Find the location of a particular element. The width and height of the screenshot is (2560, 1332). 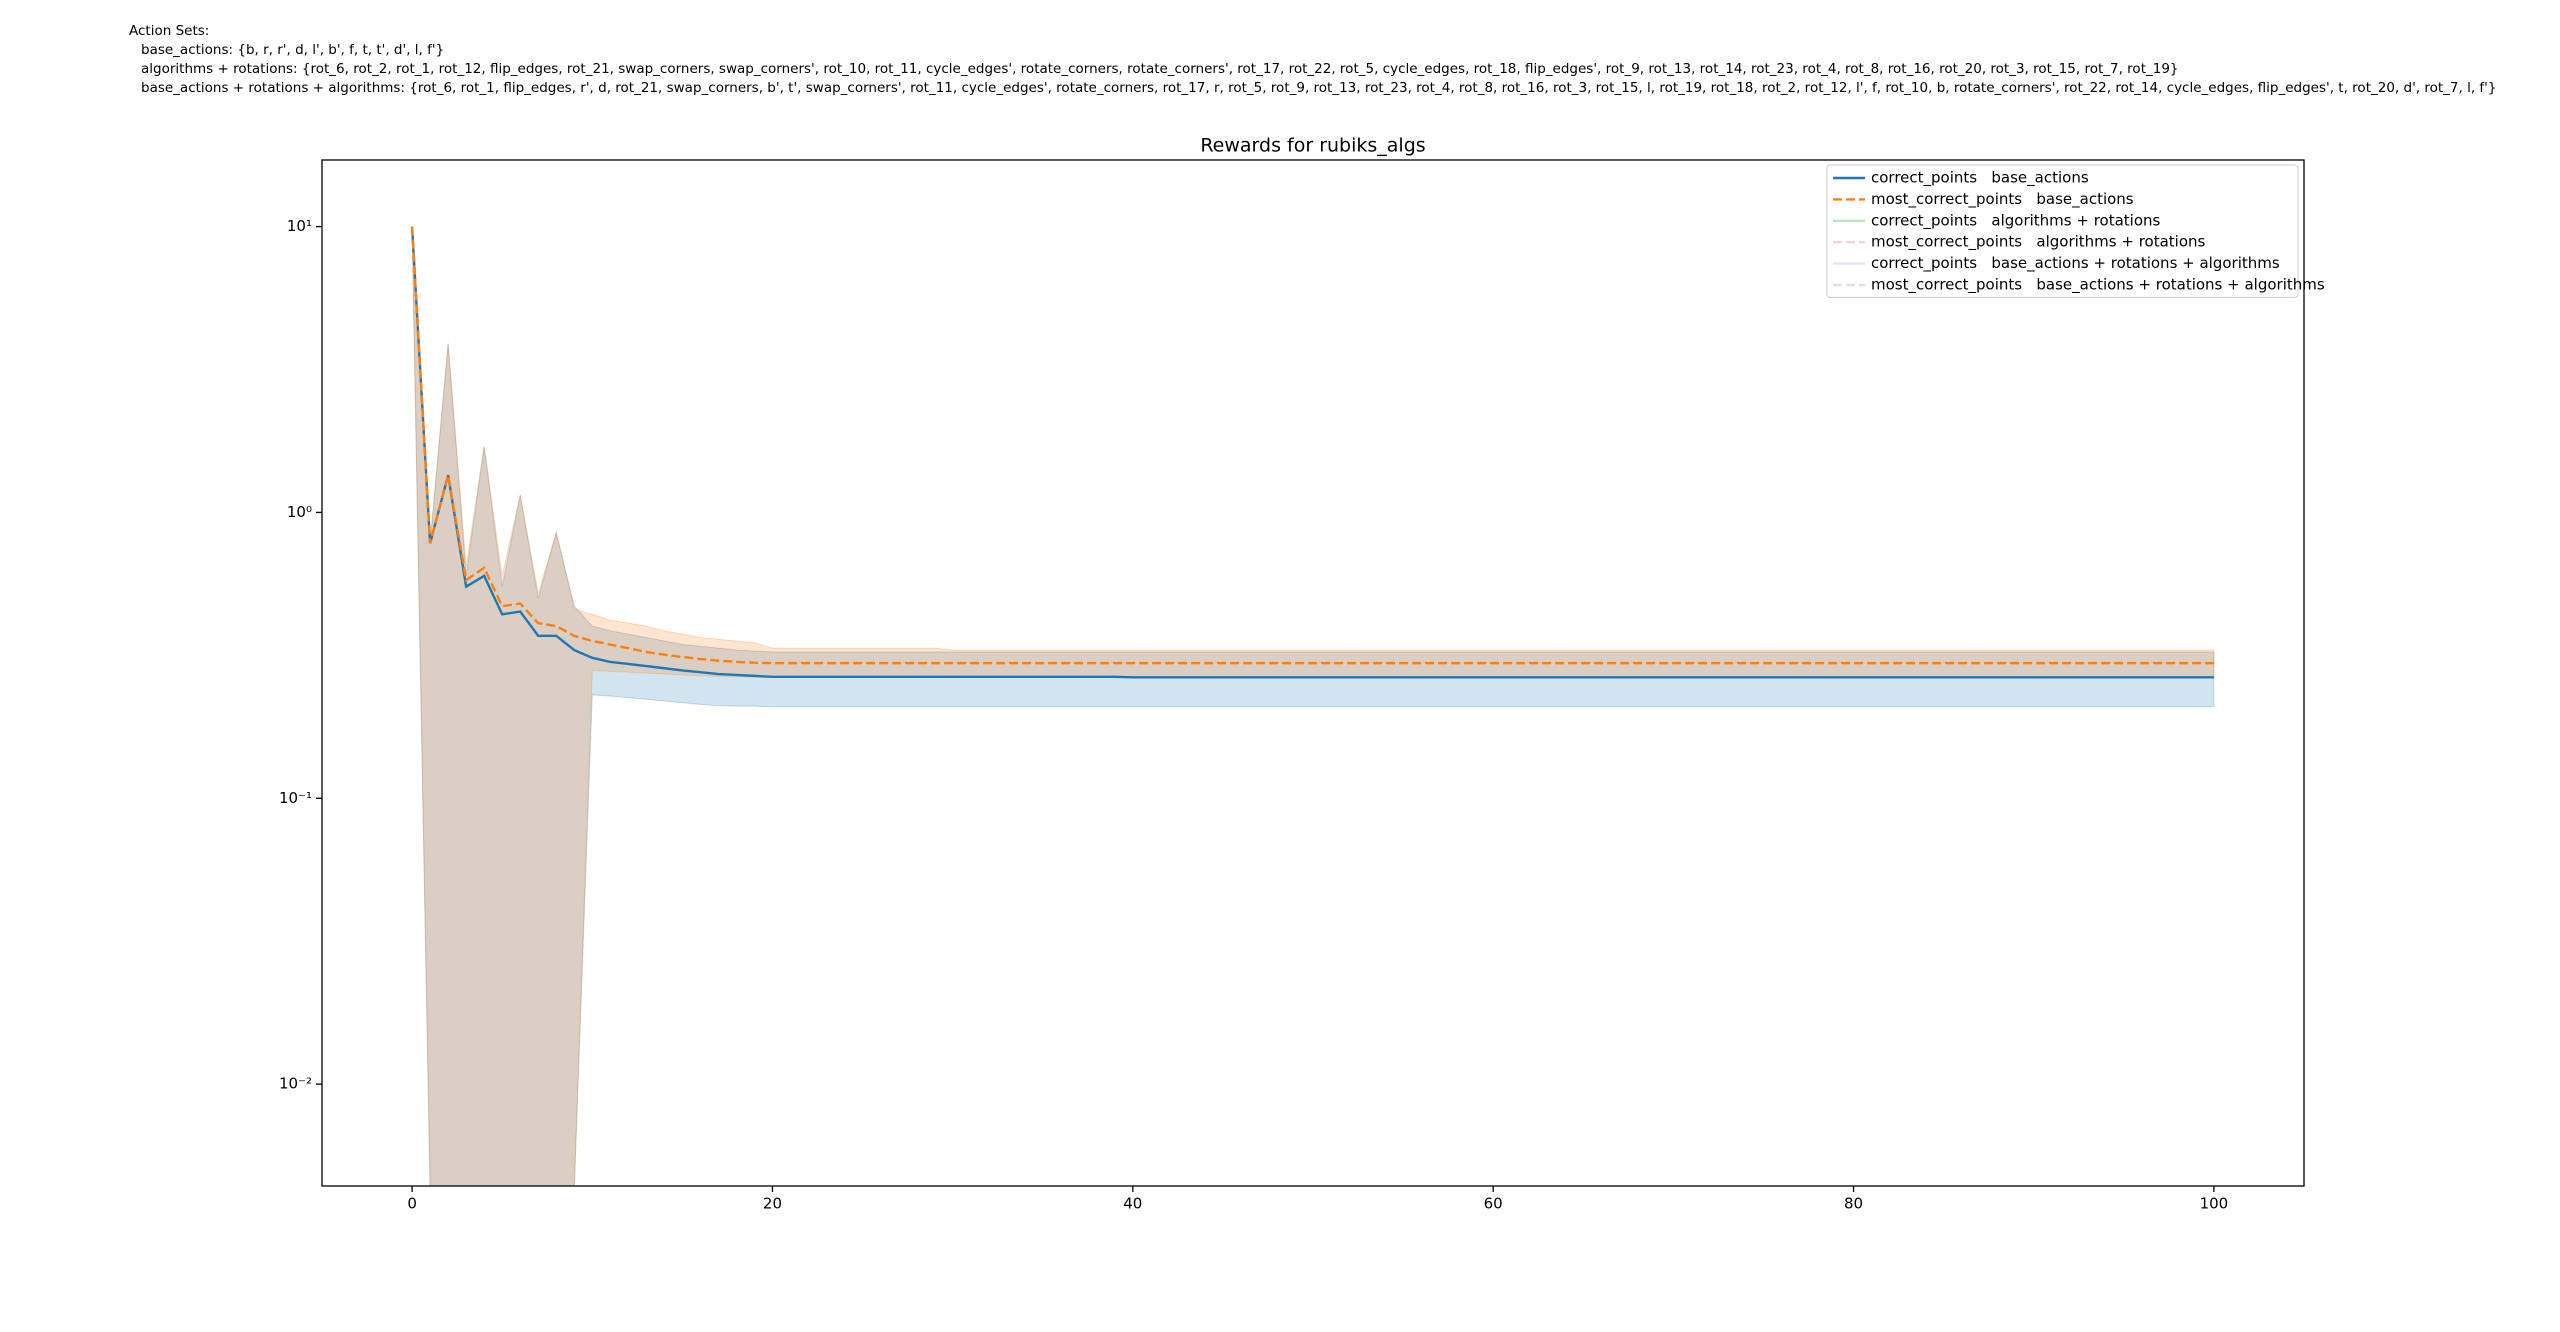

x-tick-label: 40 is located at coordinates (1132, 1204).